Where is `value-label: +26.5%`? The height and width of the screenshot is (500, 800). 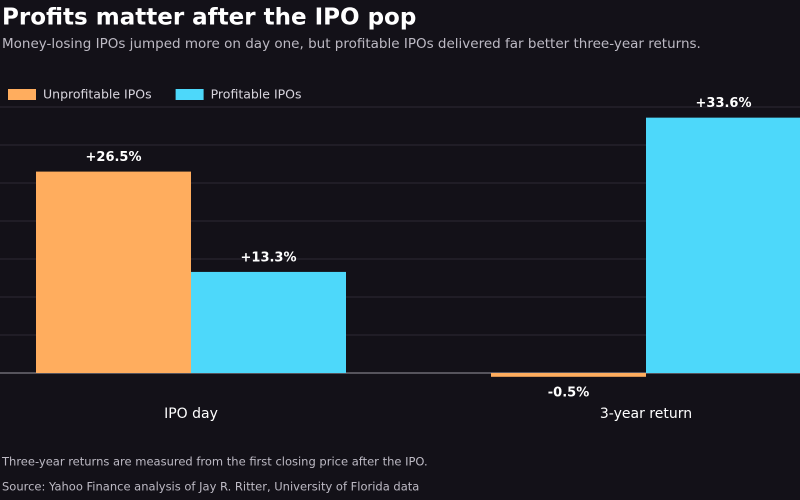 value-label: +26.5% is located at coordinates (114, 157).